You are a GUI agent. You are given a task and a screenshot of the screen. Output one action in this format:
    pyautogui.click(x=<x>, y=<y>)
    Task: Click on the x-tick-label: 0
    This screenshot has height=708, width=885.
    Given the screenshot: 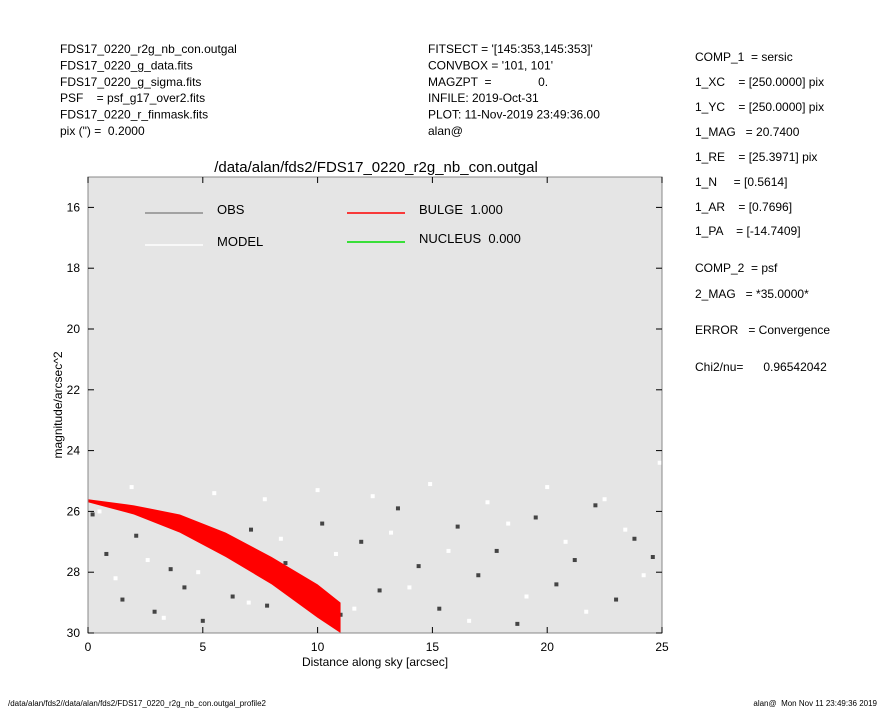 What is the action you would take?
    pyautogui.click(x=88, y=647)
    